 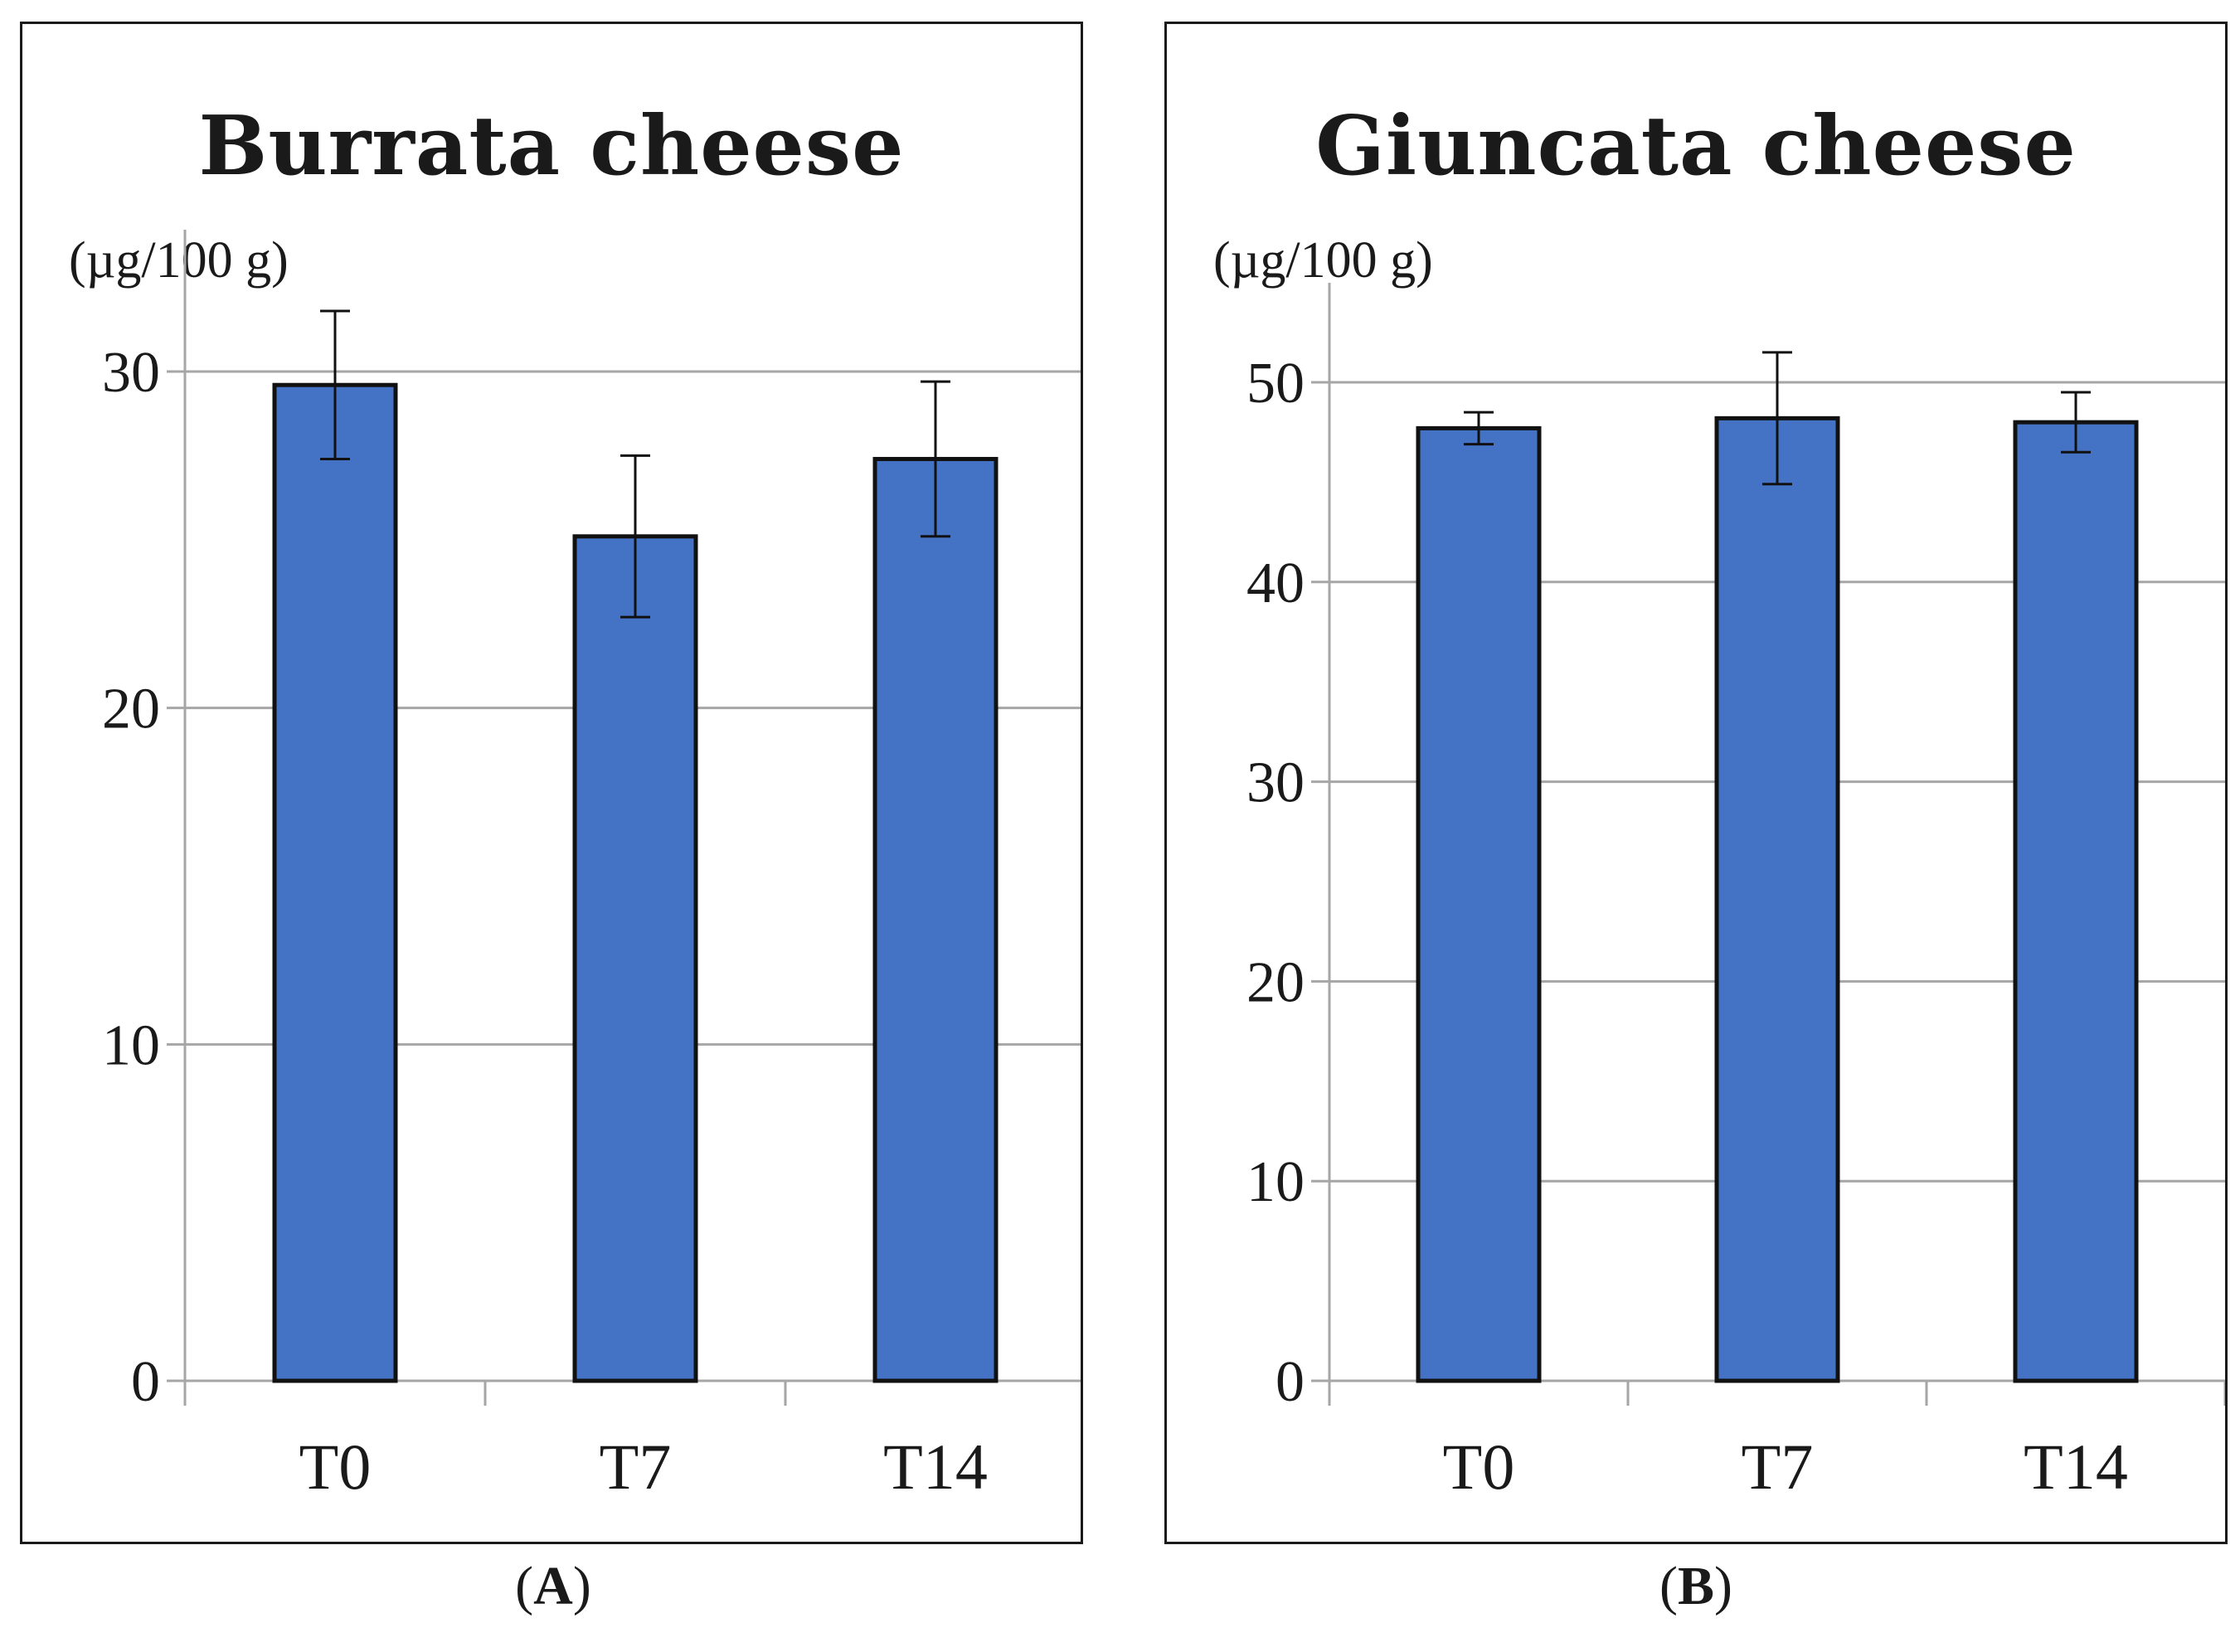 I want to click on chart-title: Burrata cheese, so click(x=552, y=146).